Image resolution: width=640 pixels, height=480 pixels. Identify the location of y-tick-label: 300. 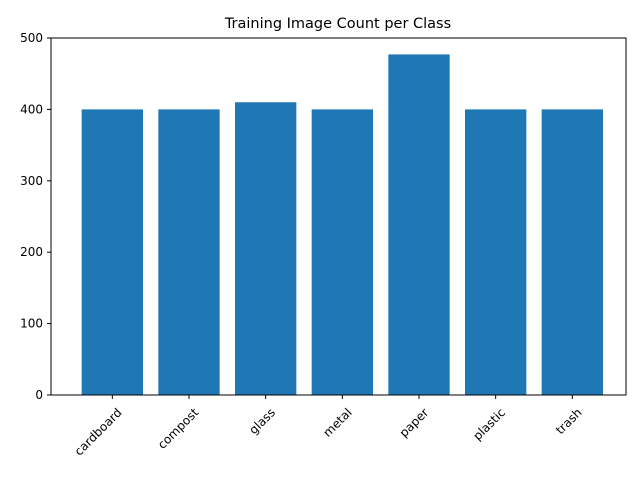
(31, 181).